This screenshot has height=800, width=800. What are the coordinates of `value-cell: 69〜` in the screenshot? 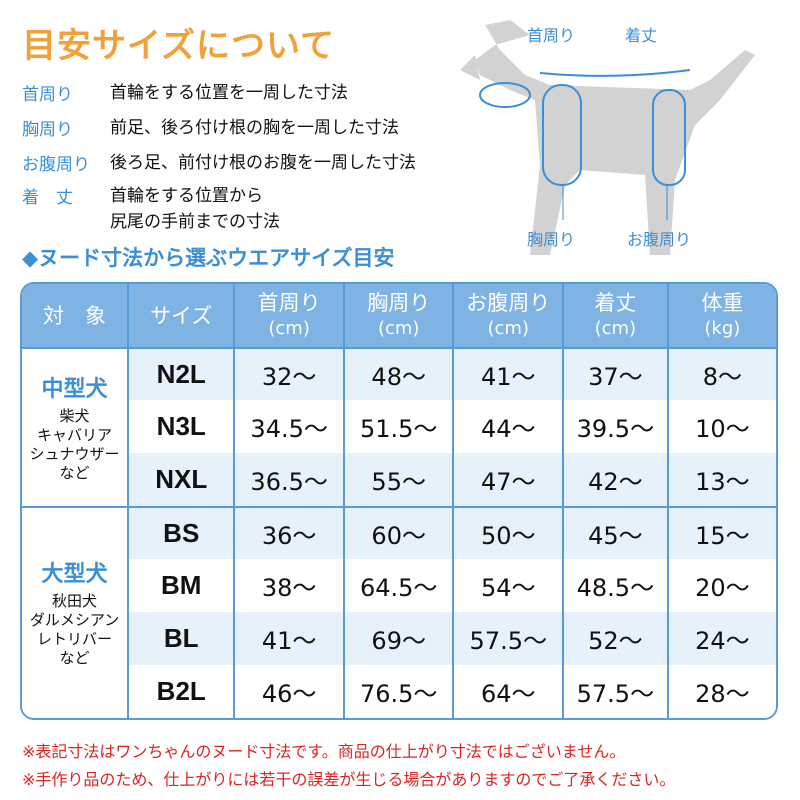 It's located at (399, 638).